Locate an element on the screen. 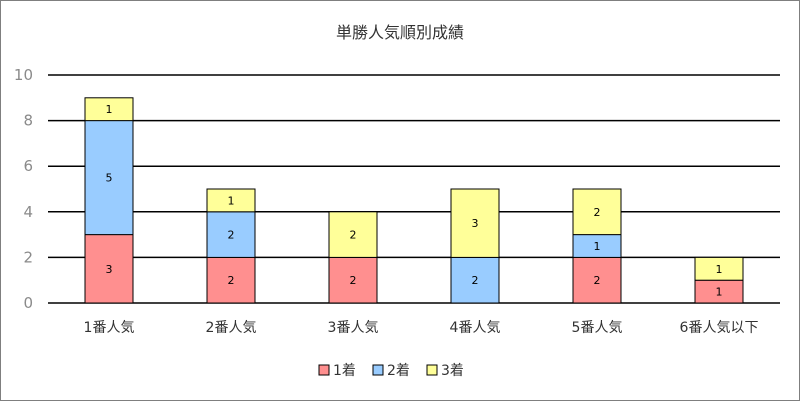 This screenshot has width=800, height=404. y-tick-label: 0 is located at coordinates (28, 303).